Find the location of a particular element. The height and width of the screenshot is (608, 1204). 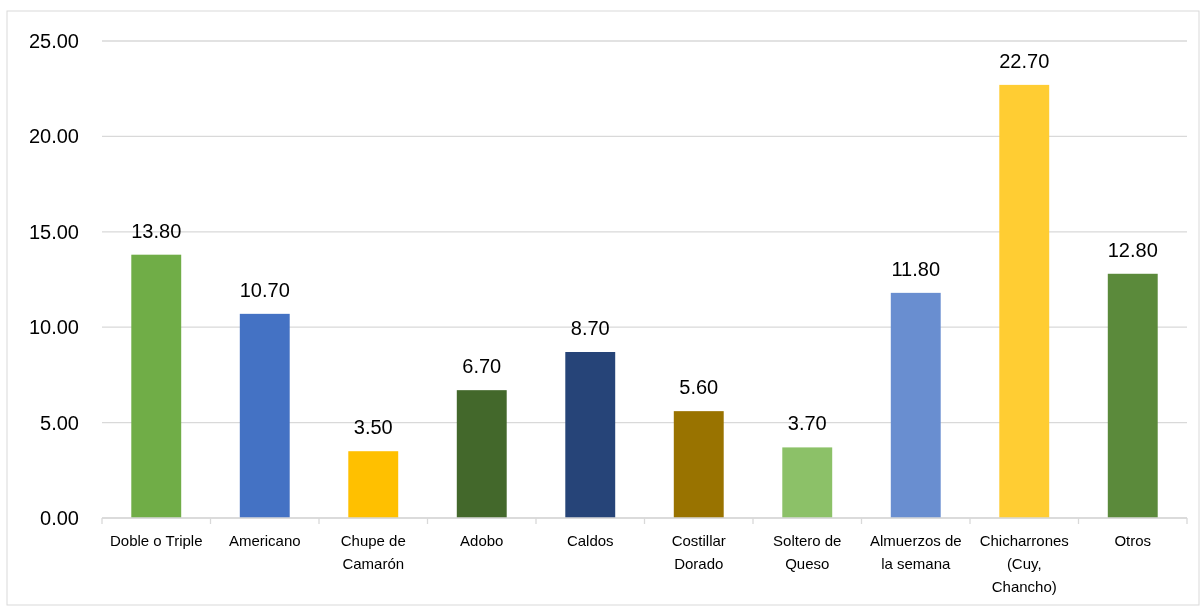

x-tick-label: Americano is located at coordinates (264, 540).